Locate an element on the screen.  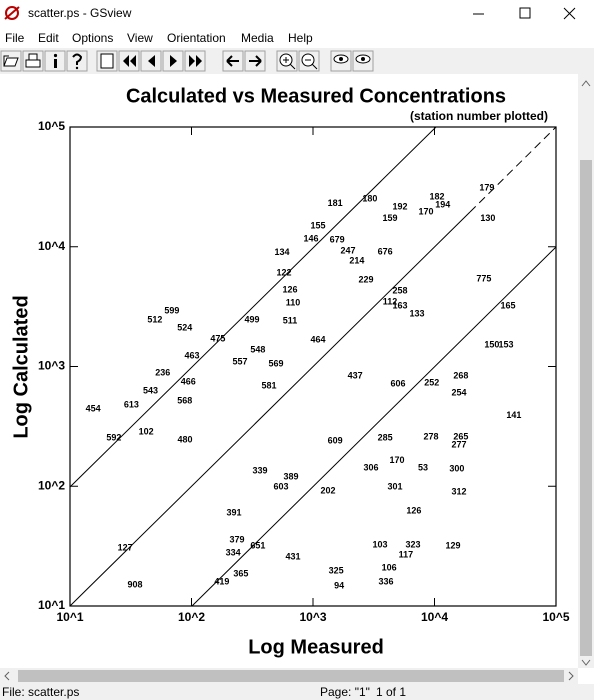
station-point: 170 is located at coordinates (425, 211).